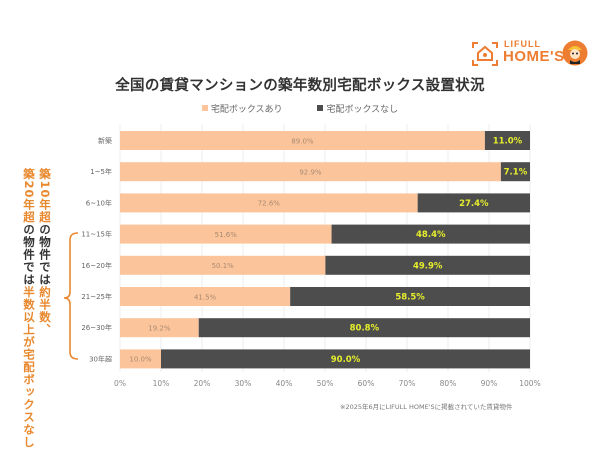  What do you see at coordinates (71, 296) in the screenshot?
I see `annotation-brace` at bounding box center [71, 296].